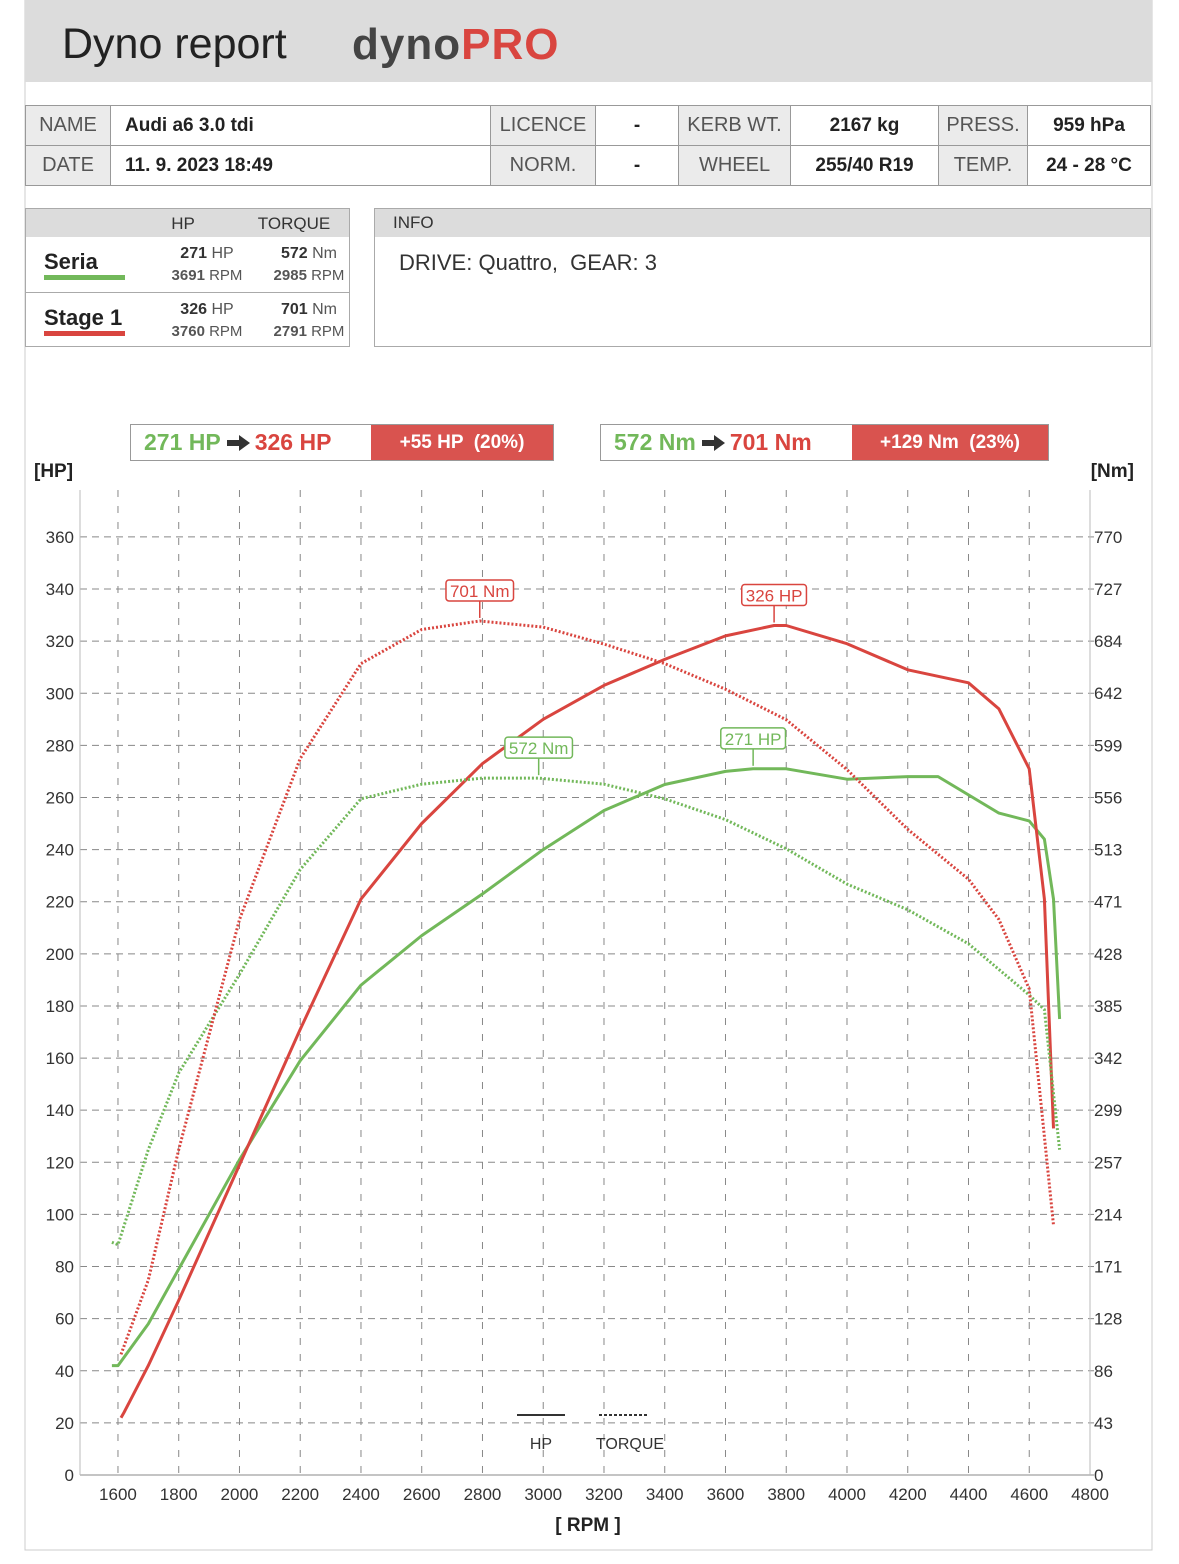 The image size is (1179, 1564). I want to click on y2-tick-label: 770, so click(1108, 537).